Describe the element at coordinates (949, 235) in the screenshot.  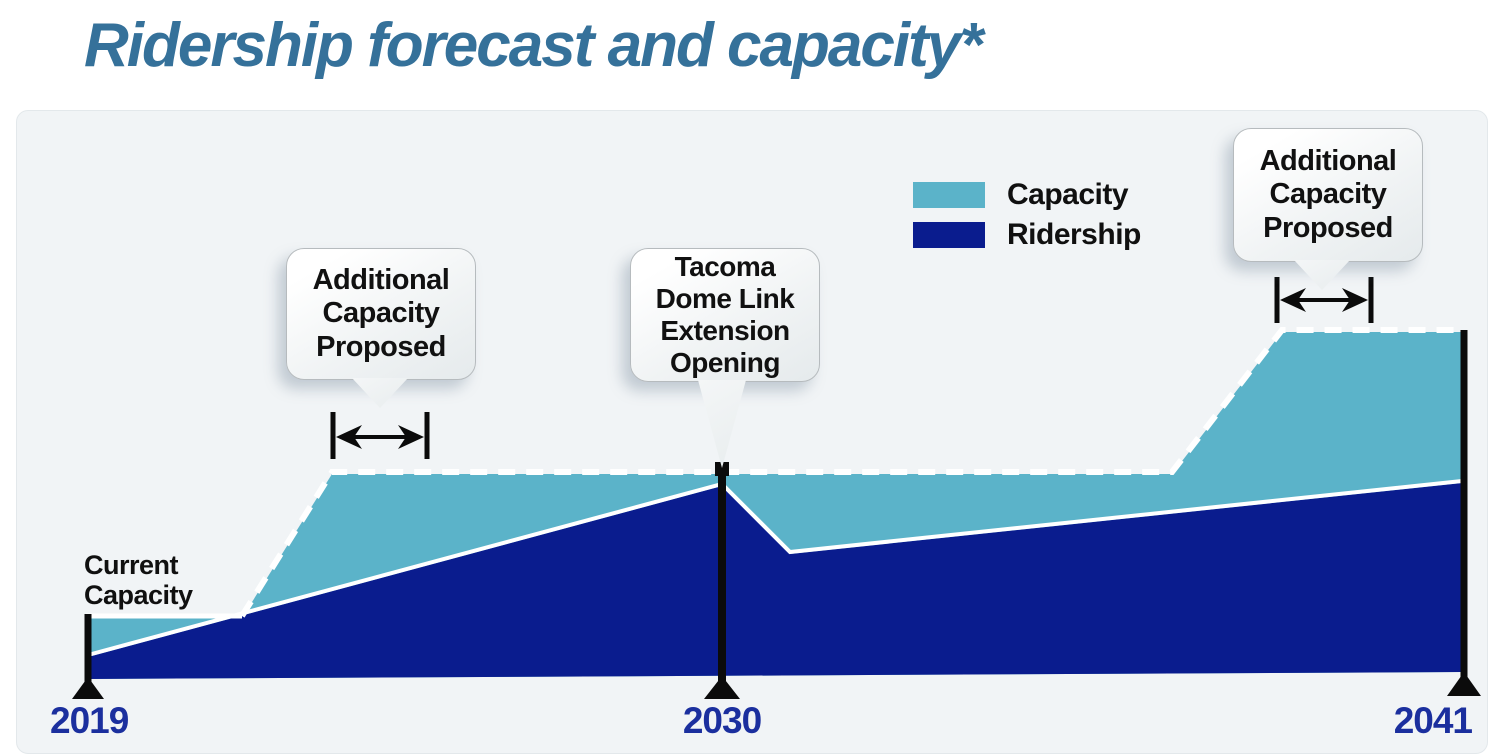
I see `ridership-swatch` at that location.